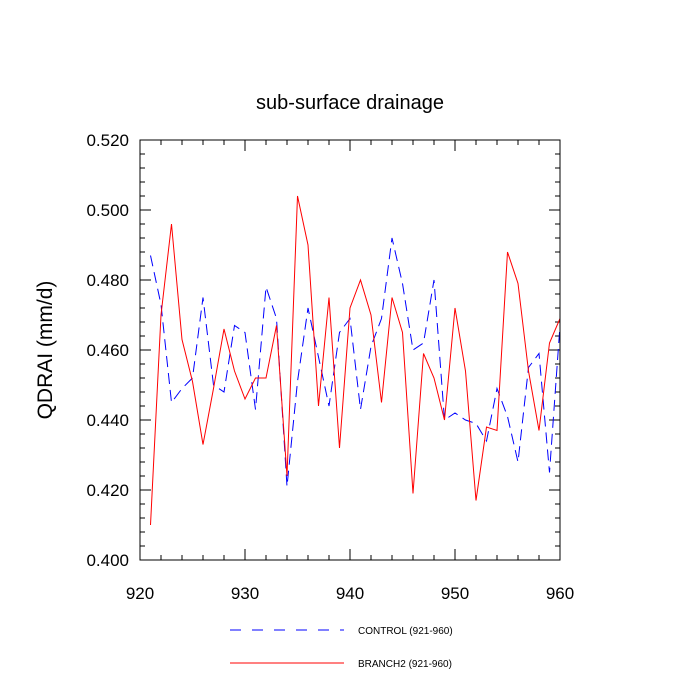 The width and height of the screenshot is (700, 700). Describe the element at coordinates (107, 280) in the screenshot. I see `y-tick-label: 0.480` at that location.